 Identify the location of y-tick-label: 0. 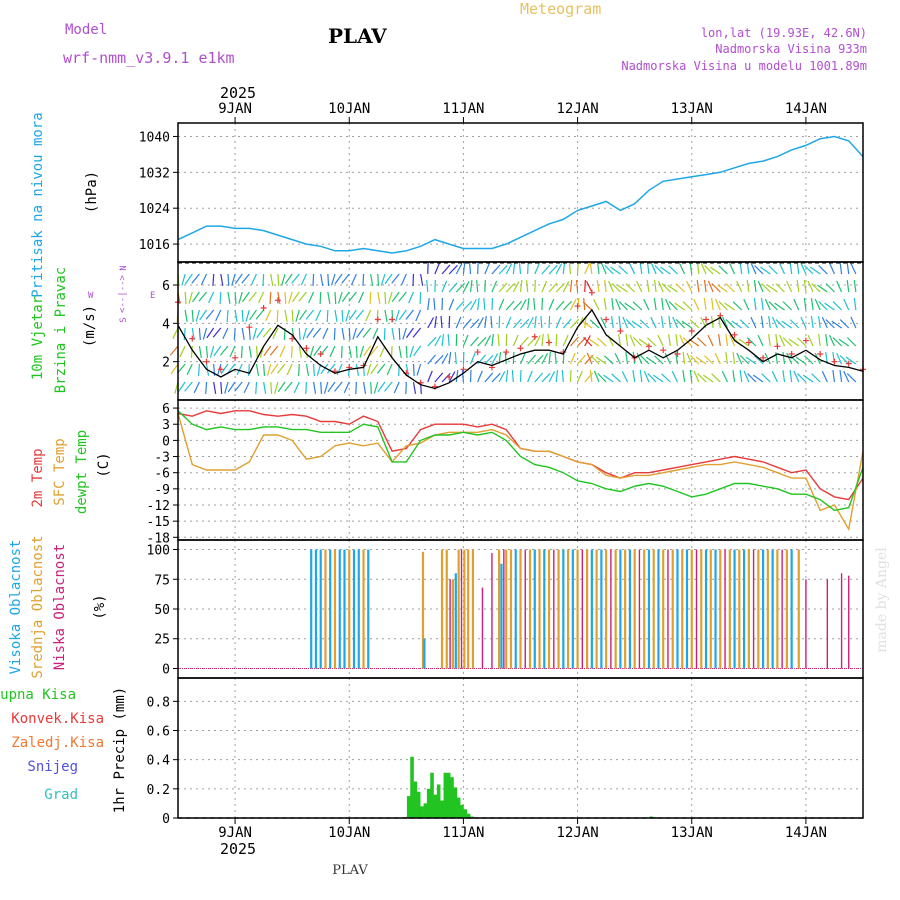
(166, 441).